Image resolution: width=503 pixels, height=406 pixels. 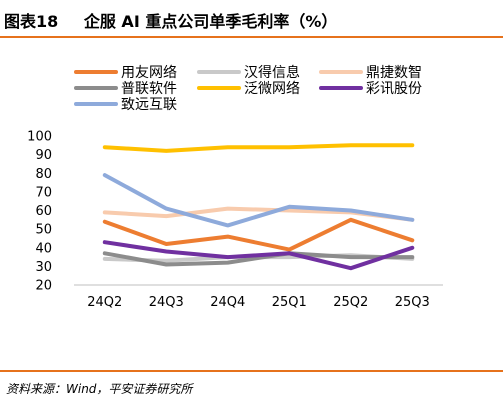 I want to click on figure-title-row: 图表18 企服 AI 重点公司单季毛利率（%）, so click(x=251, y=20).